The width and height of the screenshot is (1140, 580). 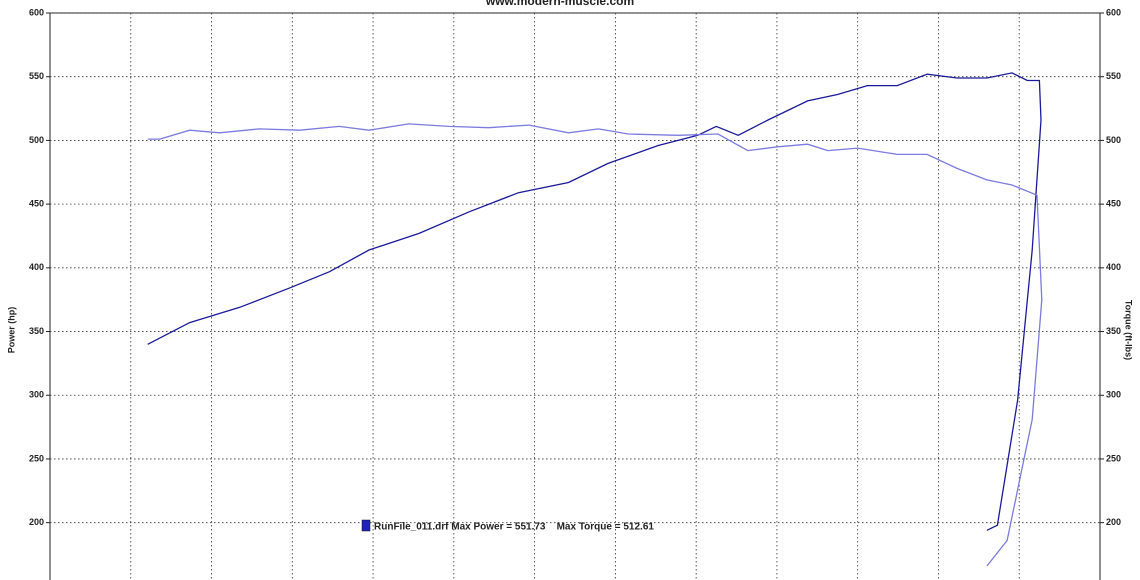 What do you see at coordinates (36, 140) in the screenshot?
I see `y-tick-label: 500` at bounding box center [36, 140].